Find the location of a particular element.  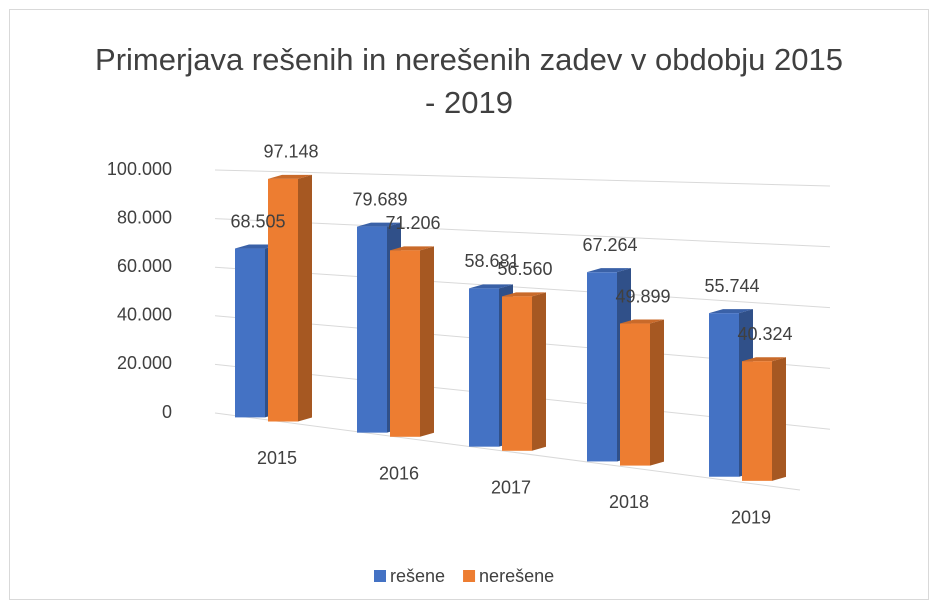

x-tick-label: 2015 is located at coordinates (277, 458).